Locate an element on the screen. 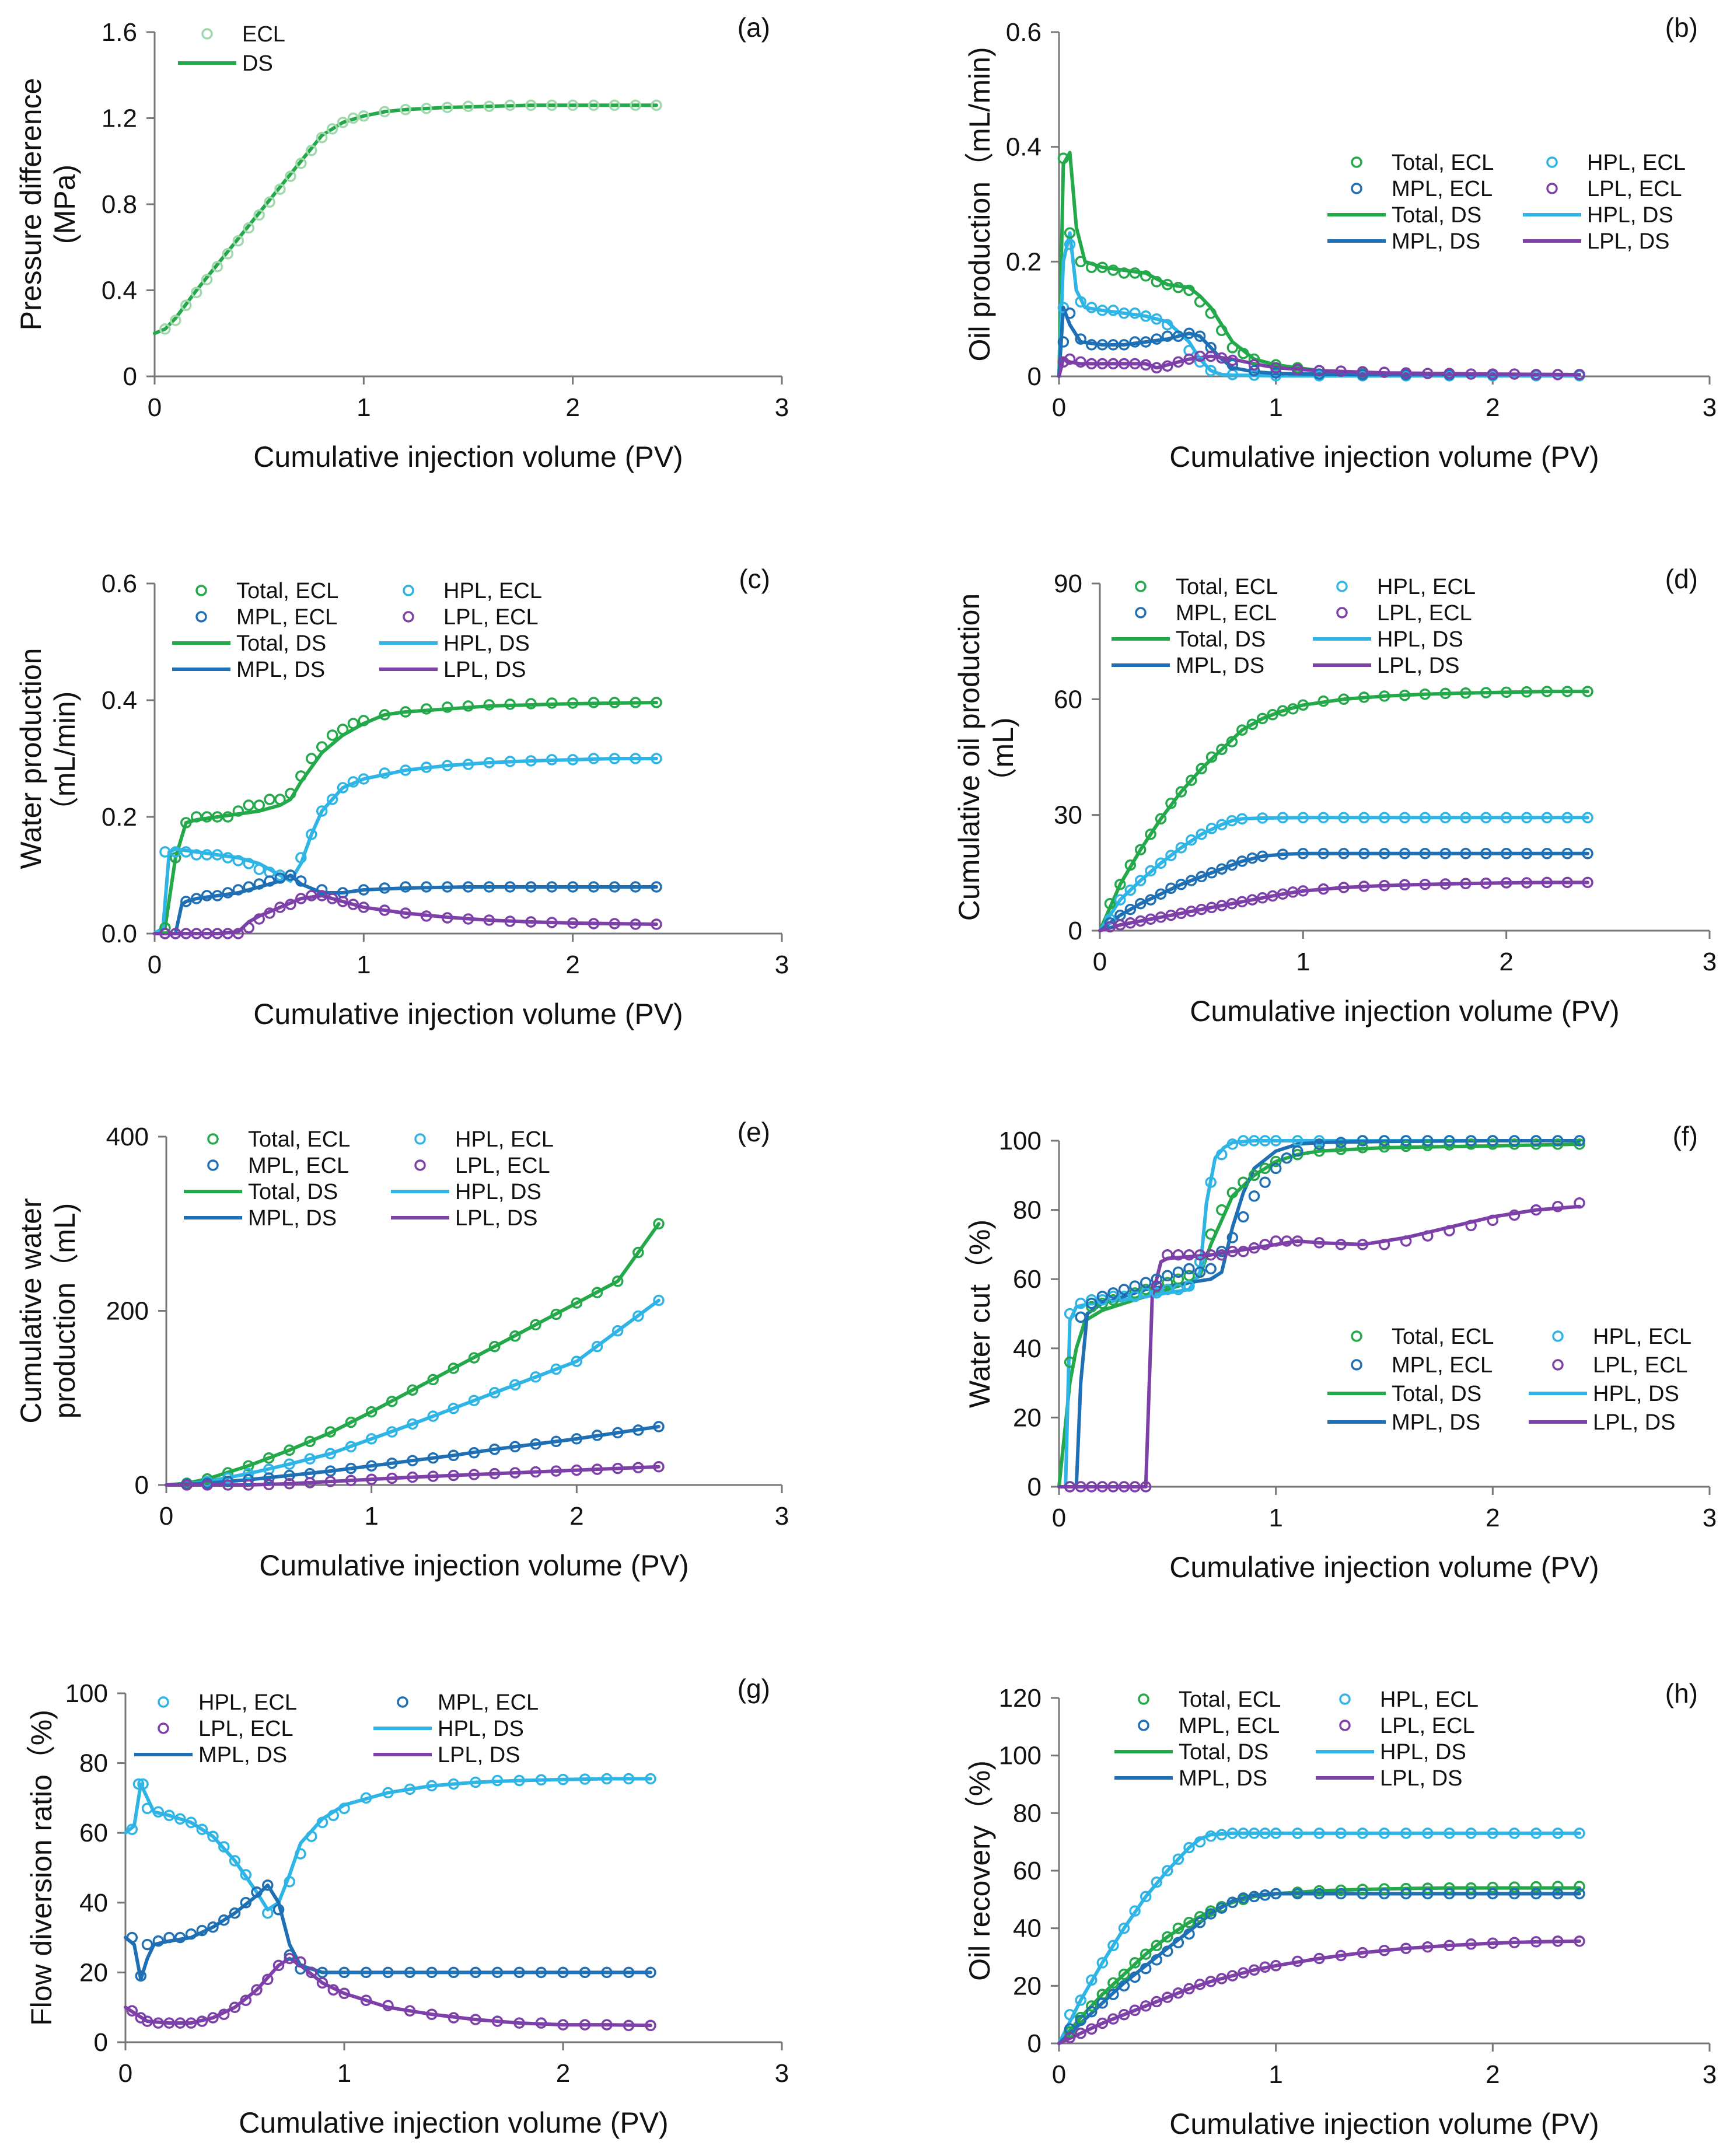 The height and width of the screenshot is (2156, 1730). series-markers-total-ecl is located at coordinates (1348, 798).